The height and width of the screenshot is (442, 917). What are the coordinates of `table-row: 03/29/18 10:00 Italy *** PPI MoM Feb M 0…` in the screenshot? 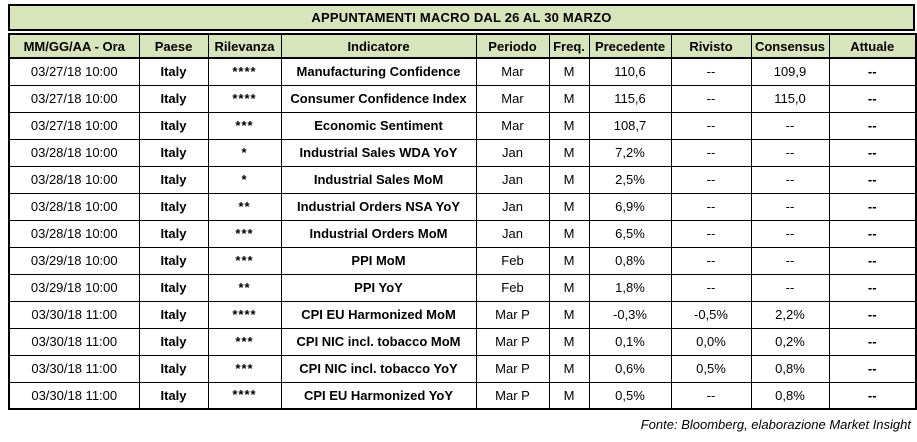 It's located at (462, 260).